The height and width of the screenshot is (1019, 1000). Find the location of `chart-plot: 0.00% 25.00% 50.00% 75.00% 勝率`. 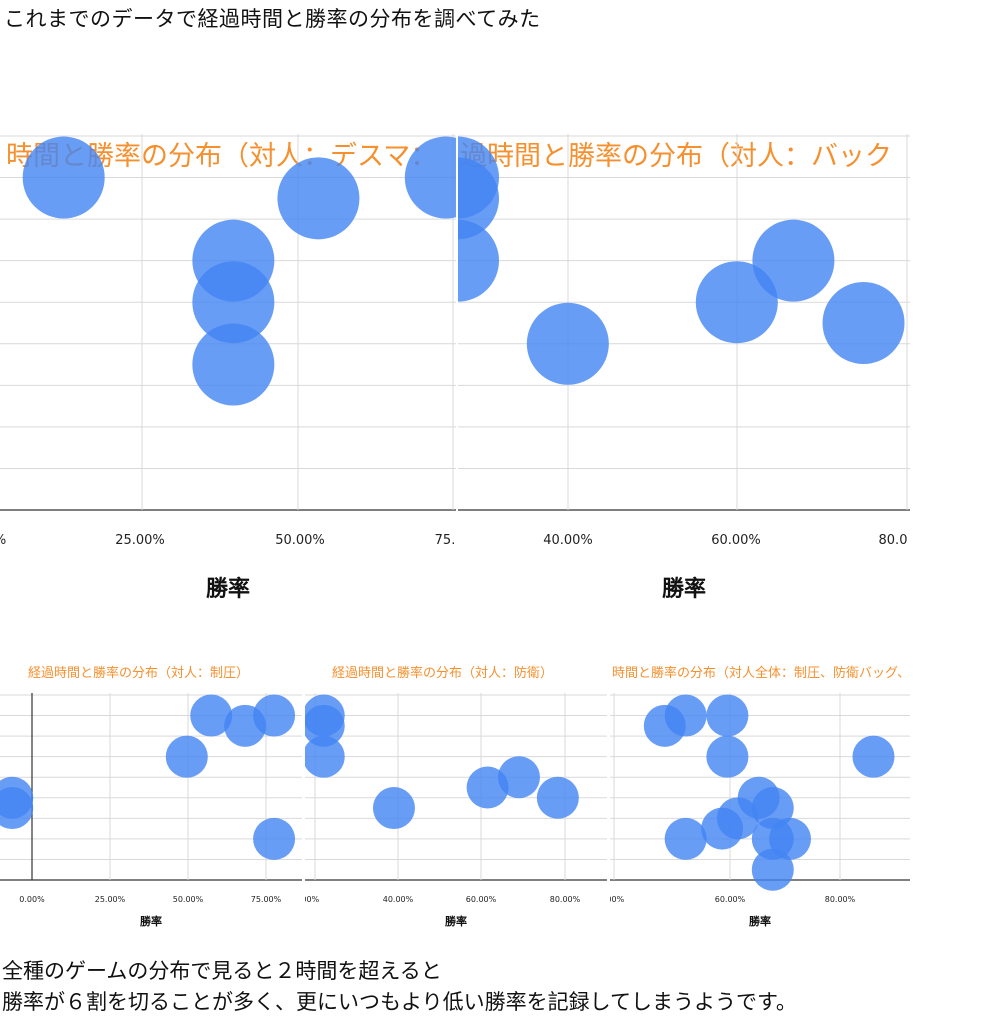

chart-plot: 0.00% 25.00% 50.00% 75.00% 勝率 is located at coordinates (151, 810).